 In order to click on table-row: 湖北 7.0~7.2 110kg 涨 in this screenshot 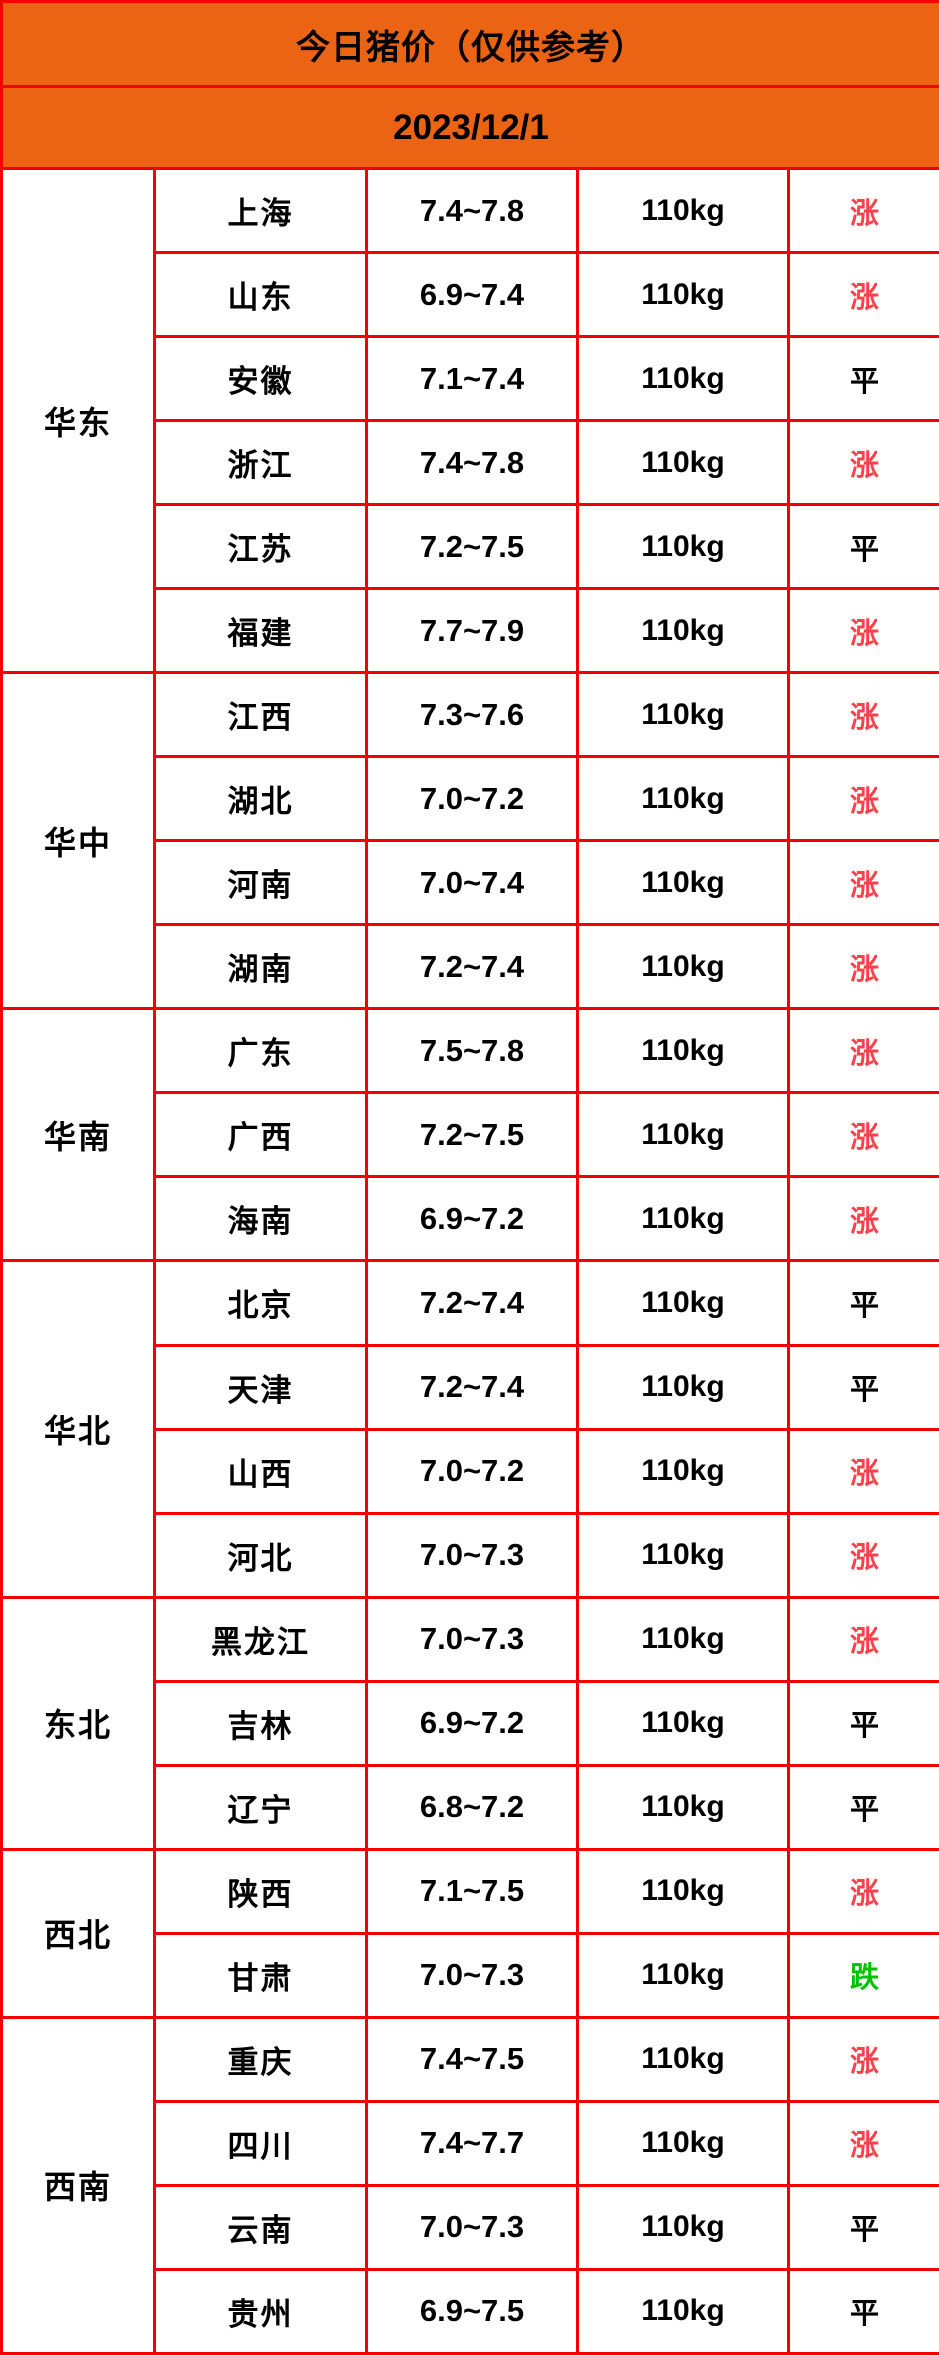, I will do `click(470, 799)`.